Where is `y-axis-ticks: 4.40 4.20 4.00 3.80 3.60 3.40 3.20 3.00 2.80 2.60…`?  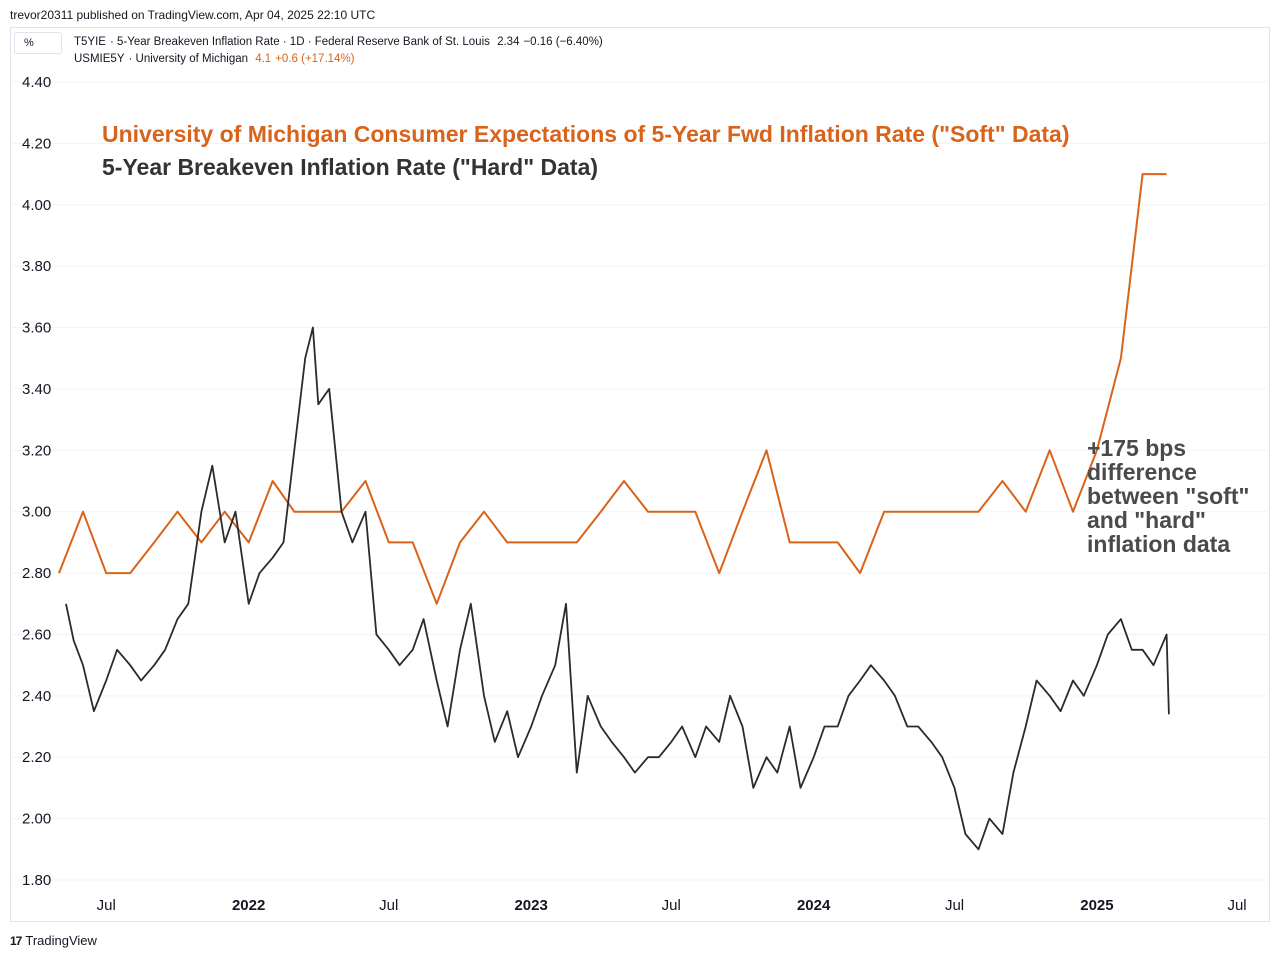 y-axis-ticks: 4.40 4.20 4.00 3.80 3.60 3.40 3.20 3.00 2.80 2.60… is located at coordinates (36, 481).